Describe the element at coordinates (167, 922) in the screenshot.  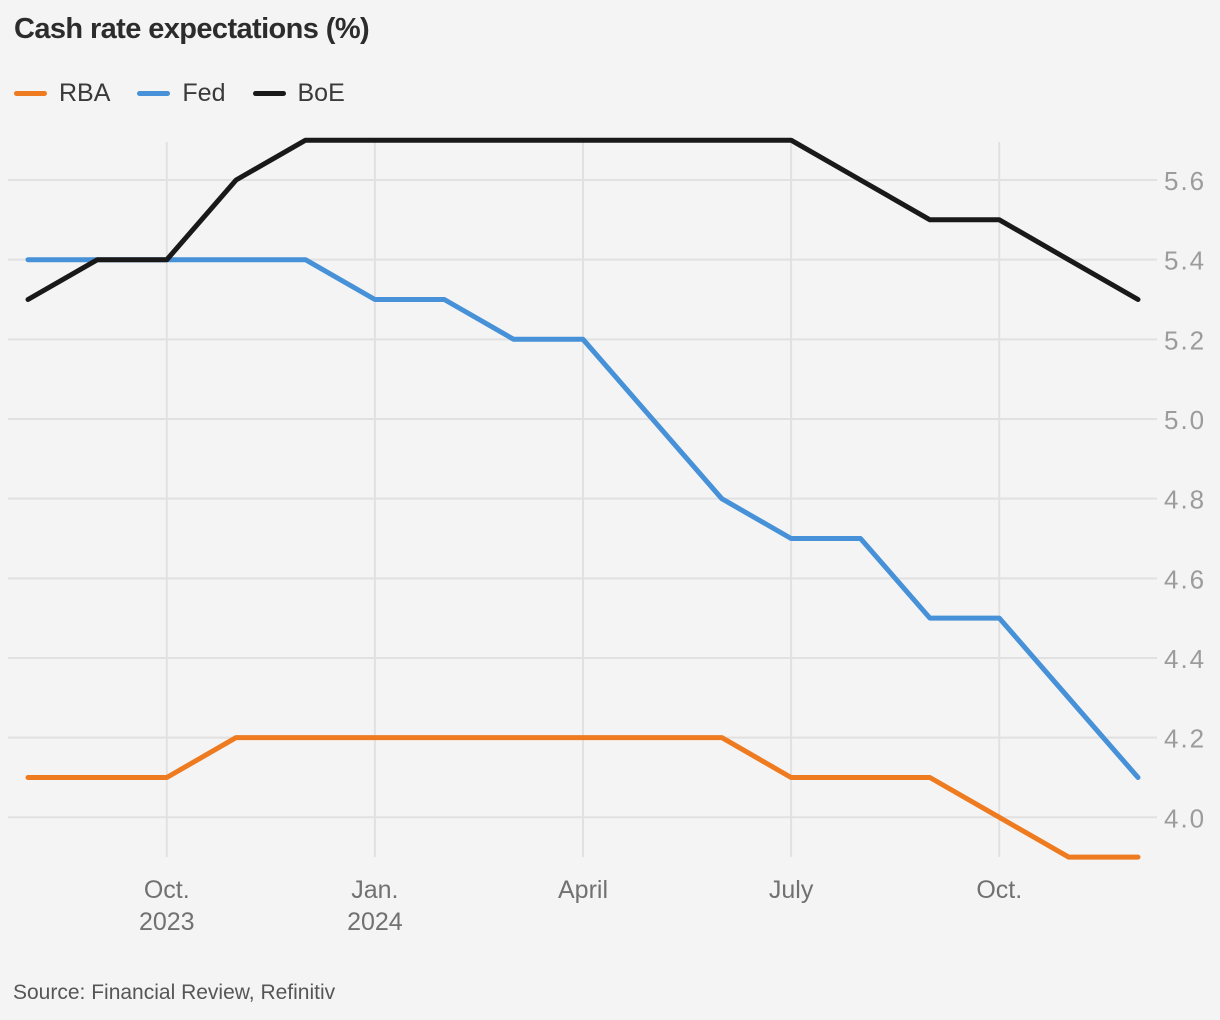
I see `svg-text: 2023` at that location.